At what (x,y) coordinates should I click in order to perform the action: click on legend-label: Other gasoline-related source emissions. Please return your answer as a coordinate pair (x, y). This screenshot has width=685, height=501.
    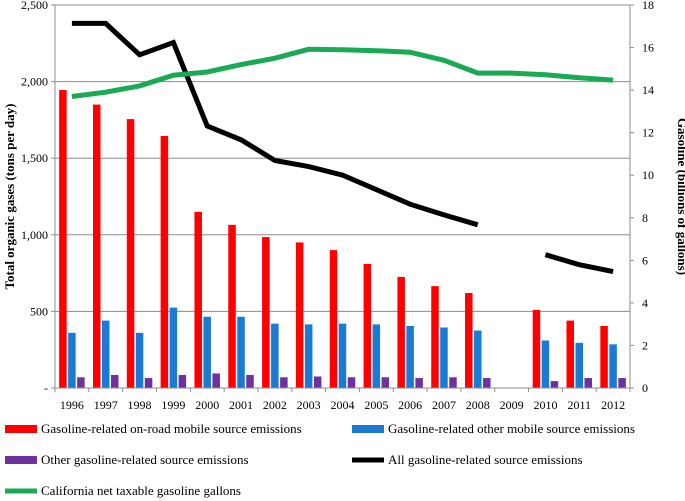
    Looking at the image, I should click on (145, 459).